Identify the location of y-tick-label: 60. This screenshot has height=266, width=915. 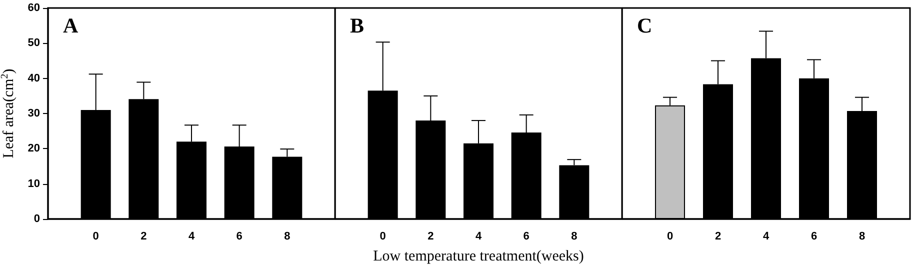
(34, 8).